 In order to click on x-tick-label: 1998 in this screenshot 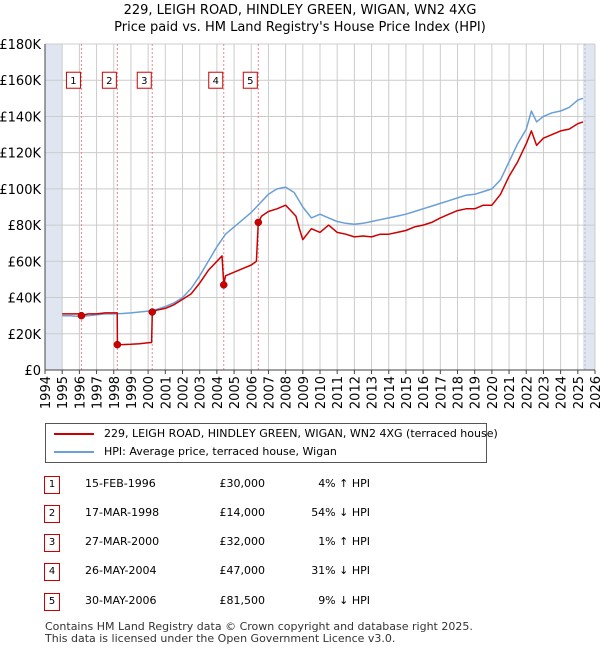, I will do `click(115, 392)`.